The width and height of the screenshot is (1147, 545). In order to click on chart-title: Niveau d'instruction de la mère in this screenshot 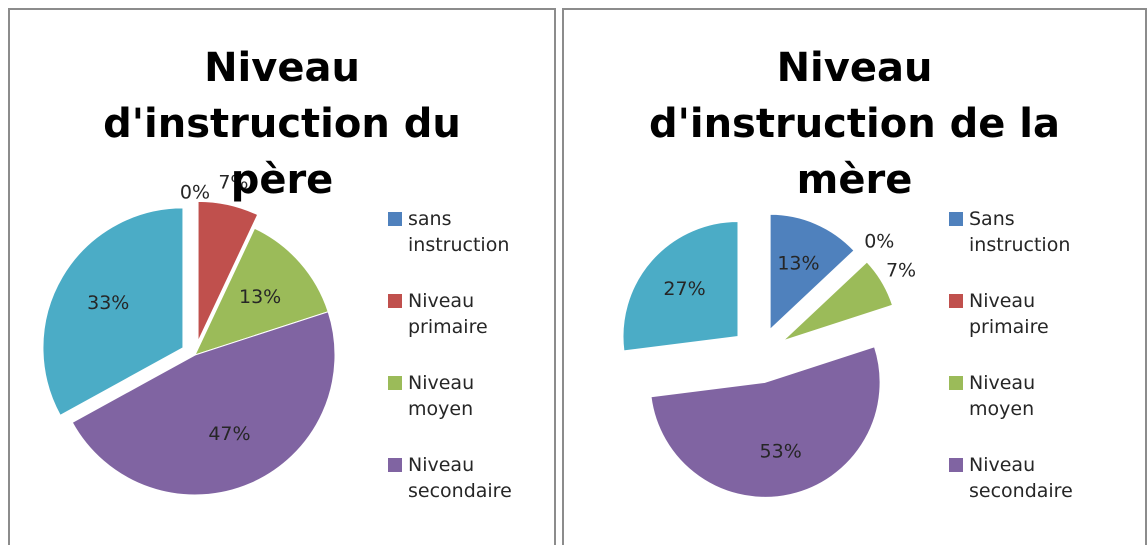, I will do `click(854, 124)`.